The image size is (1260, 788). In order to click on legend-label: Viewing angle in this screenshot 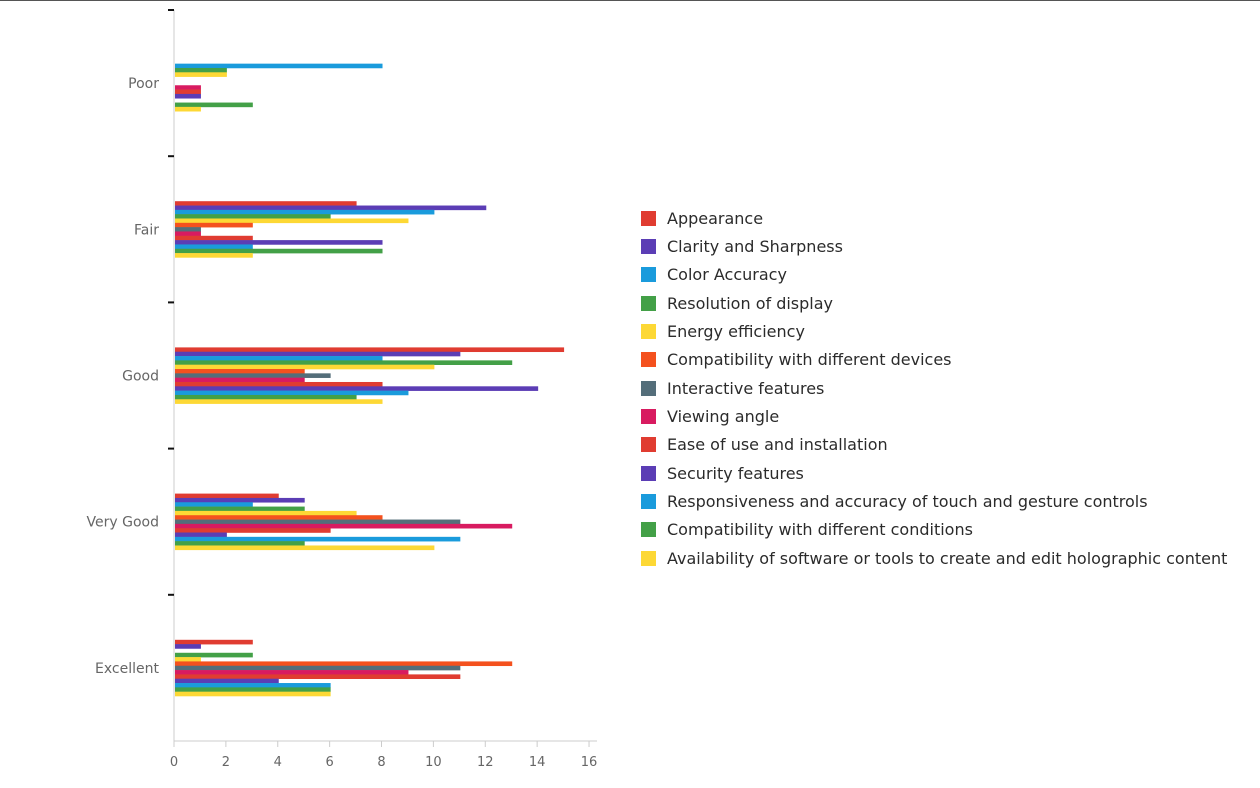, I will do `click(723, 417)`.